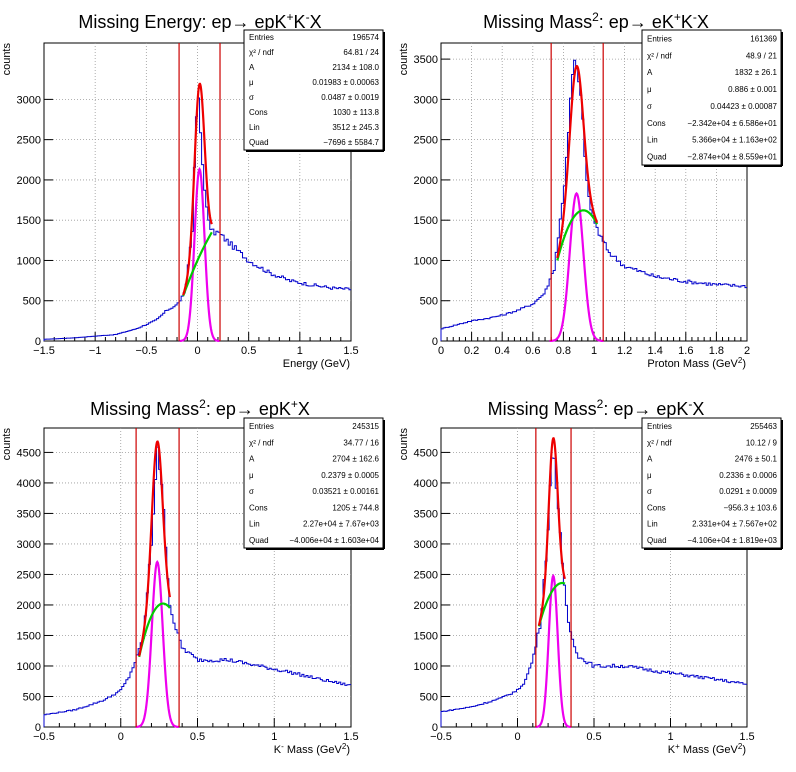  Describe the element at coordinates (471, 351) in the screenshot. I see `x-tick-label: 0.2` at that location.